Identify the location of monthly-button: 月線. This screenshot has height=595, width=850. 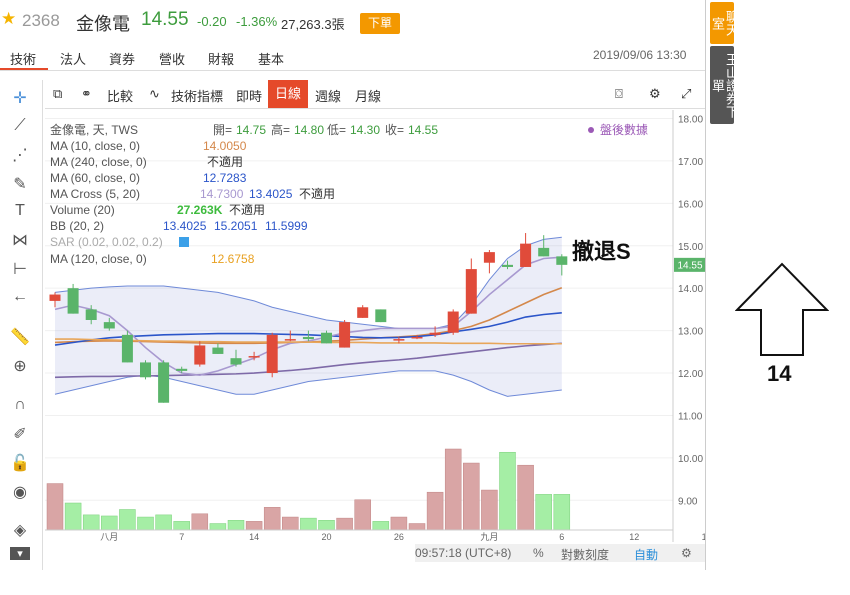
(368, 96).